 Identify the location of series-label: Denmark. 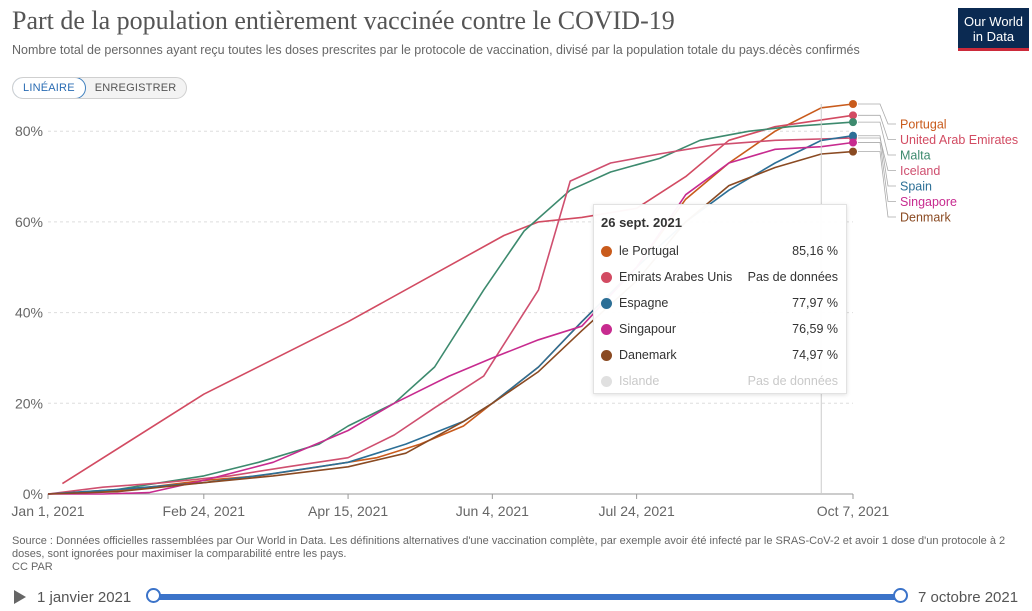
(925, 218).